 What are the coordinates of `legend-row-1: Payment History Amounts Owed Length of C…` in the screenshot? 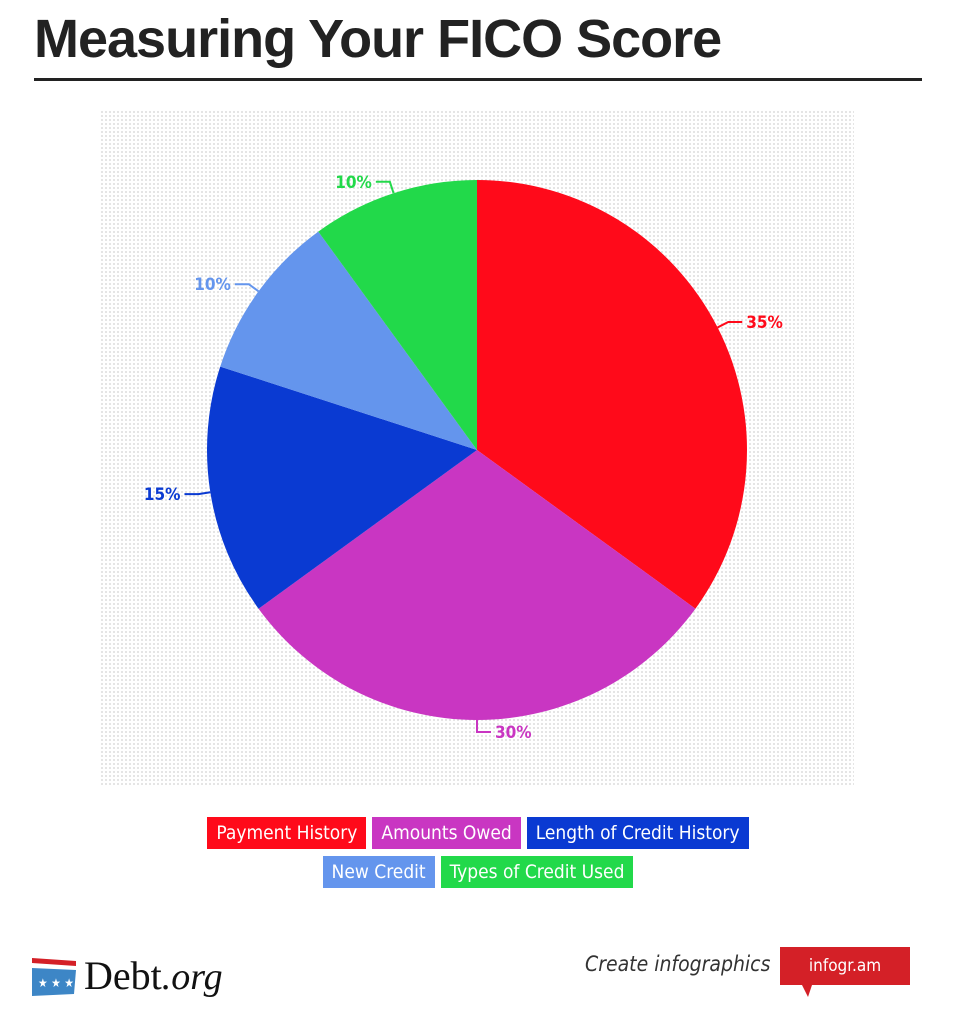 It's located at (478, 833).